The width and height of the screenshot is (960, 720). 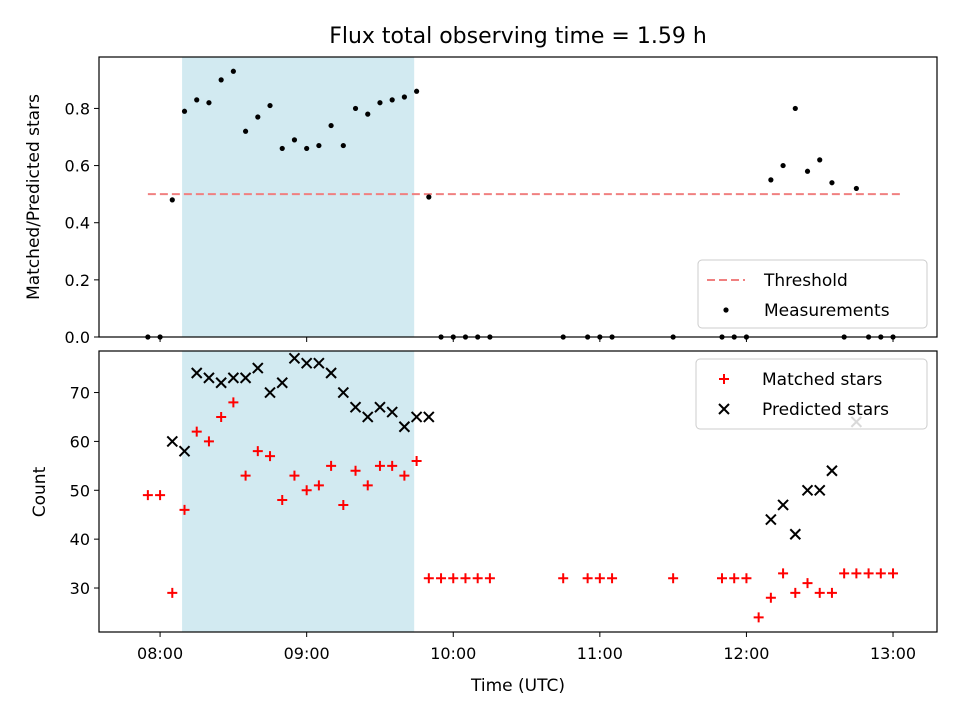 What do you see at coordinates (34, 197) in the screenshot?
I see `top-y-axis-label: Matched/Predicted stars` at bounding box center [34, 197].